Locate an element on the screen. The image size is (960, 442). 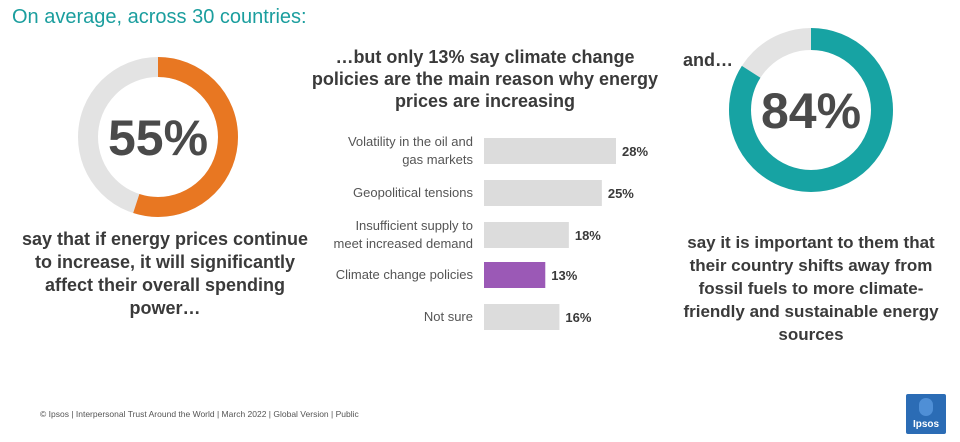
right-donut-value-label: 84% is located at coordinates (811, 111).